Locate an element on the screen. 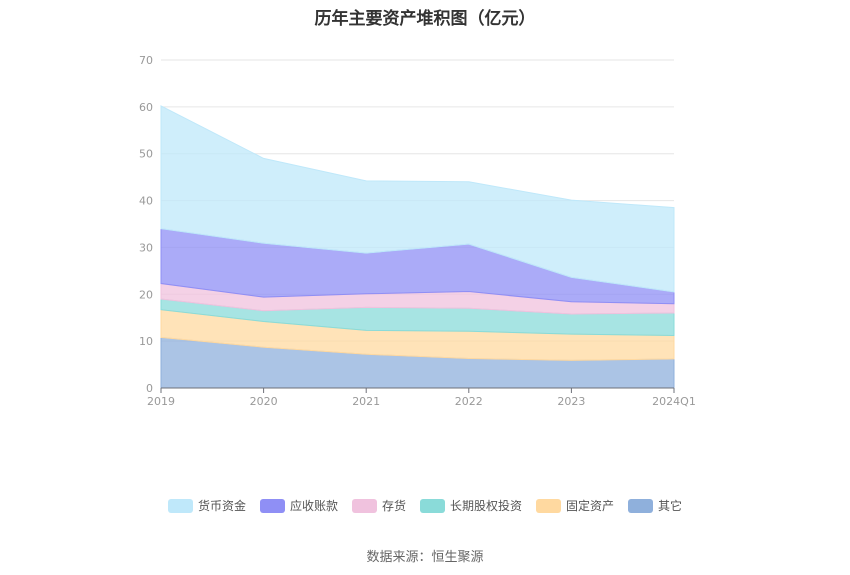 The width and height of the screenshot is (850, 575). x-tick-label: 2022 is located at coordinates (469, 401).